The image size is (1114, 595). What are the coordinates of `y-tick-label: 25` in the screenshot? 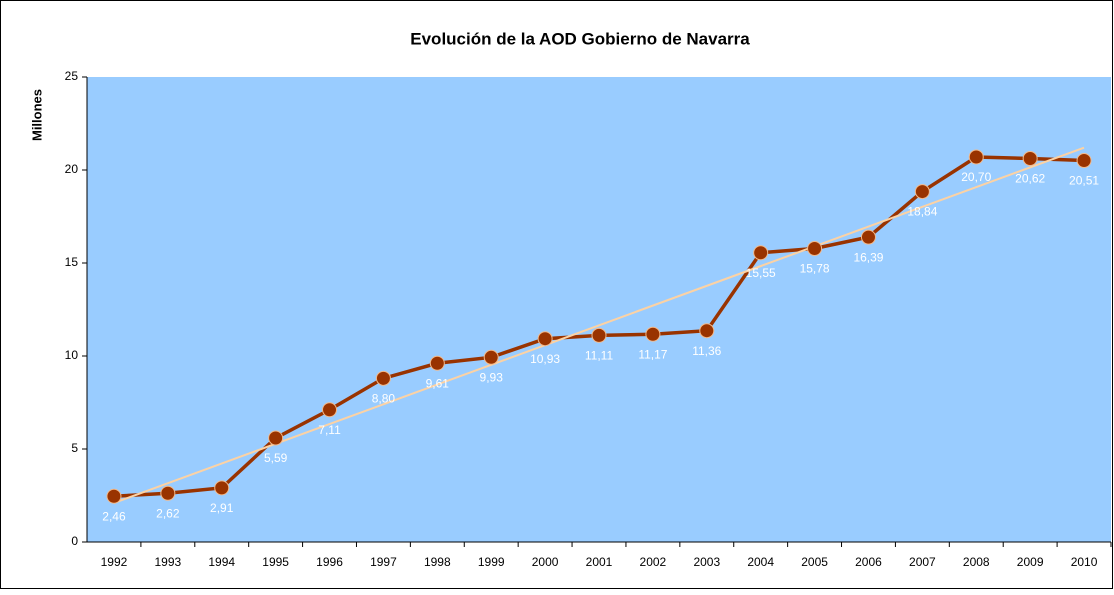 It's located at (72, 76).